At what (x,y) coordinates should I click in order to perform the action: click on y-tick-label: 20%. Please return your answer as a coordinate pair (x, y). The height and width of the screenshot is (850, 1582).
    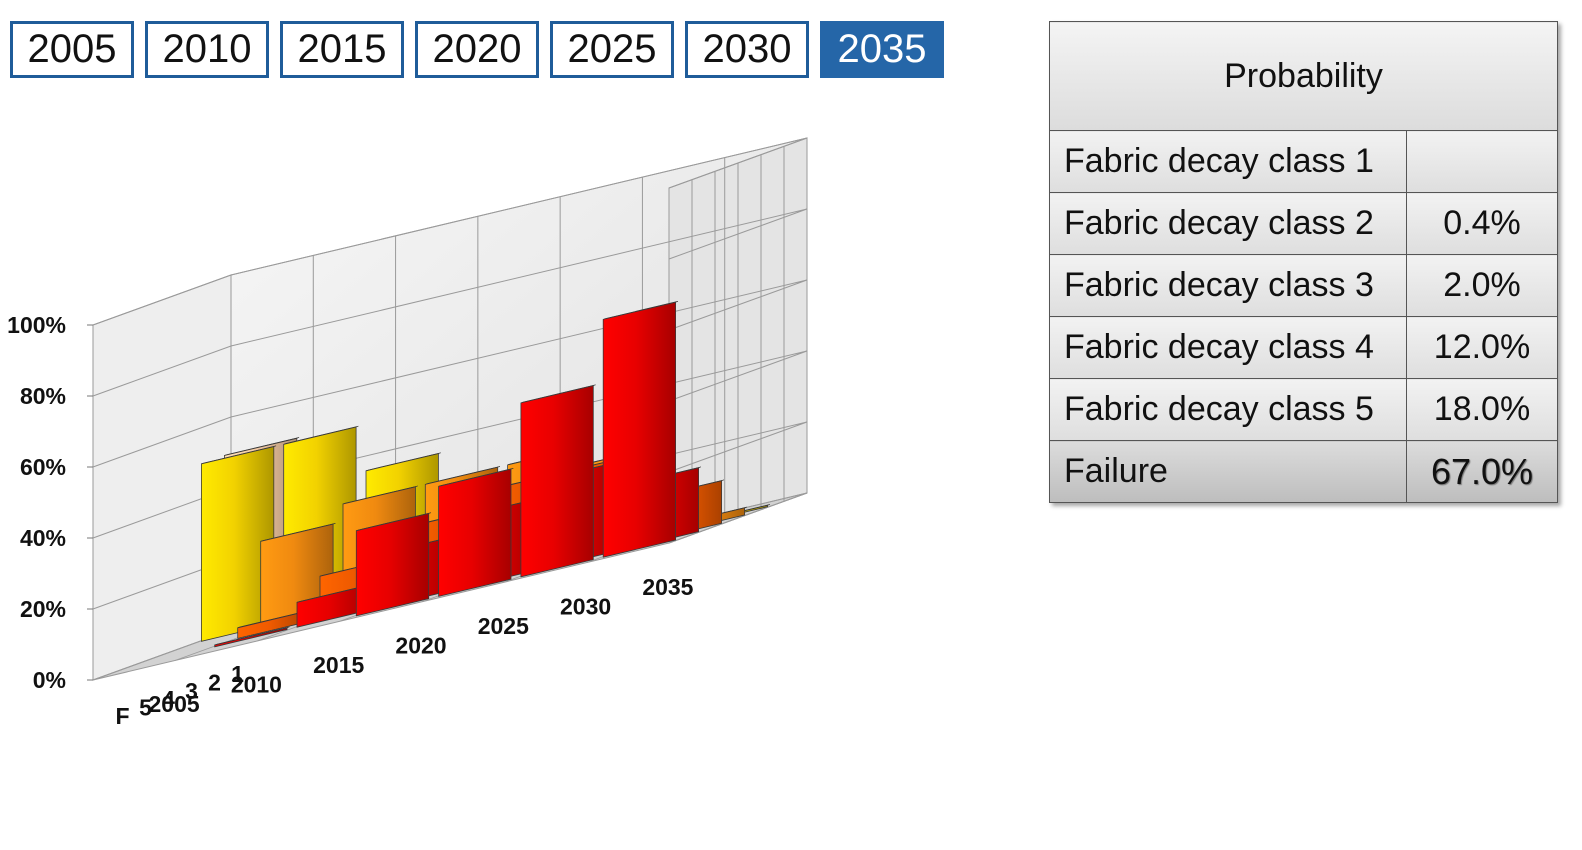
    Looking at the image, I should click on (43, 609).